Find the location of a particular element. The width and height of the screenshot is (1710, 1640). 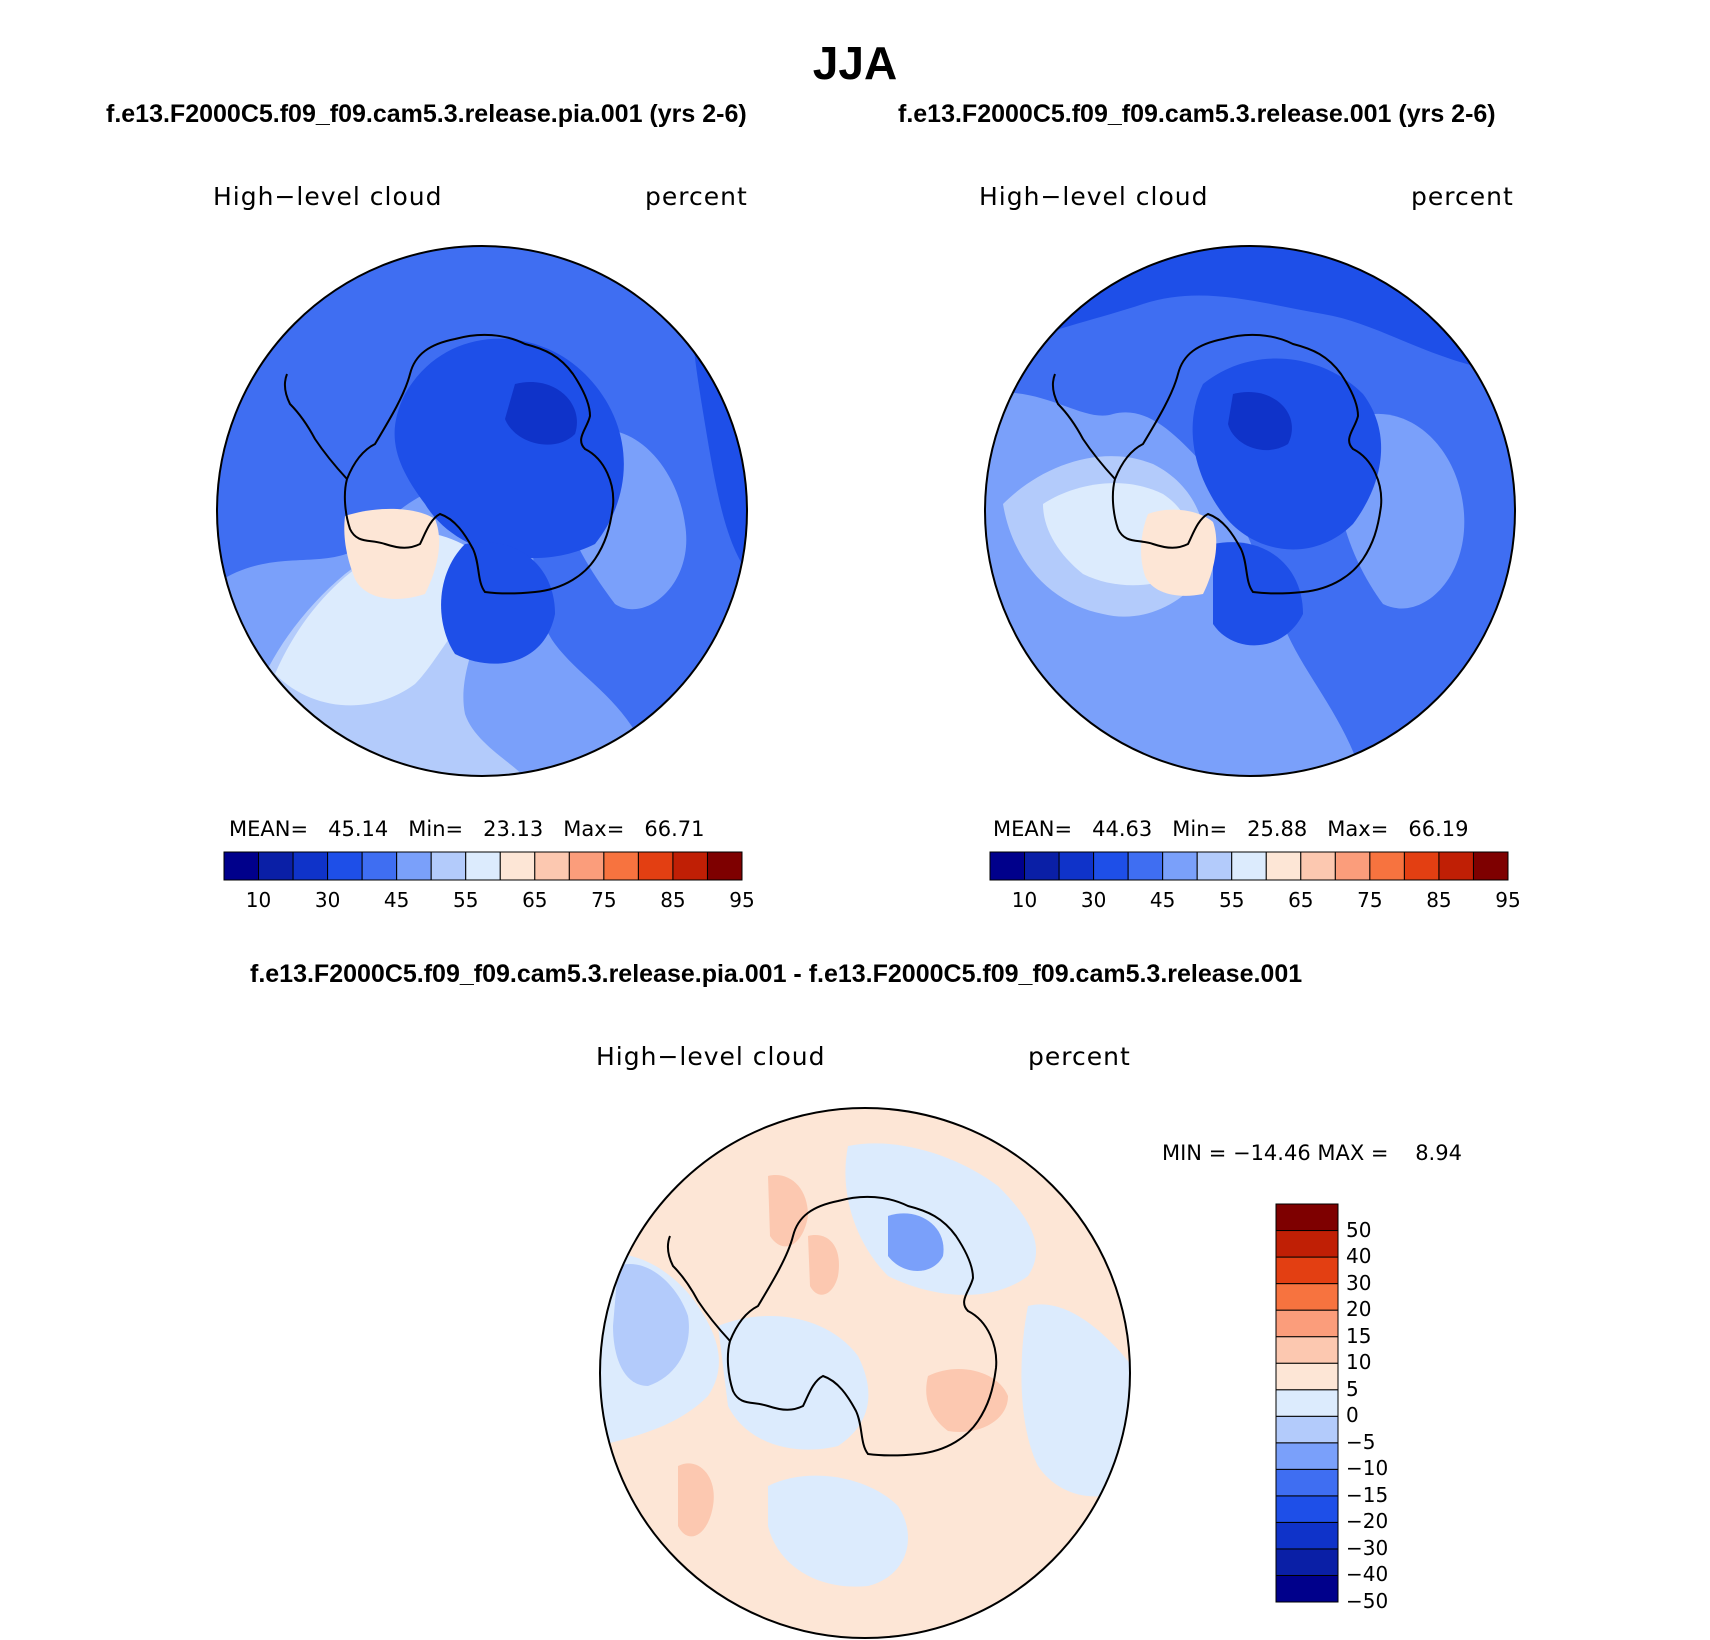

panel3-variable-label: High−level cloud is located at coordinates (711, 1056).